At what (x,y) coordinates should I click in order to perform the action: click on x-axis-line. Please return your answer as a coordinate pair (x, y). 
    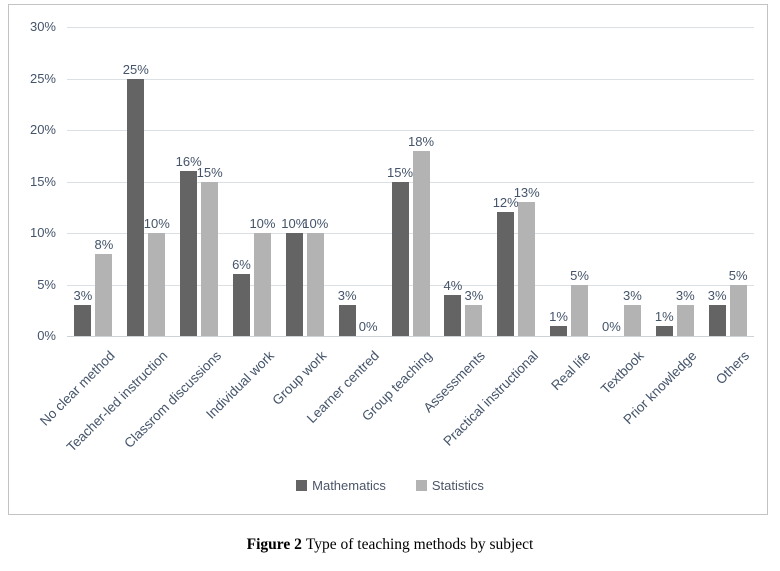
    Looking at the image, I should click on (410, 336).